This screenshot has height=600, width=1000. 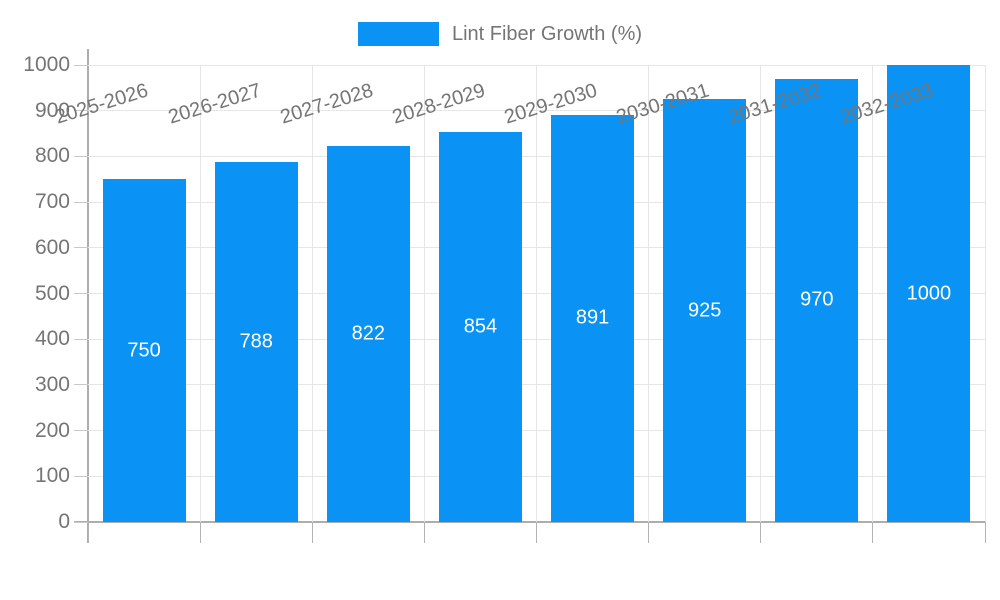 I want to click on y-axis-tick-label: 1000, so click(x=46, y=64).